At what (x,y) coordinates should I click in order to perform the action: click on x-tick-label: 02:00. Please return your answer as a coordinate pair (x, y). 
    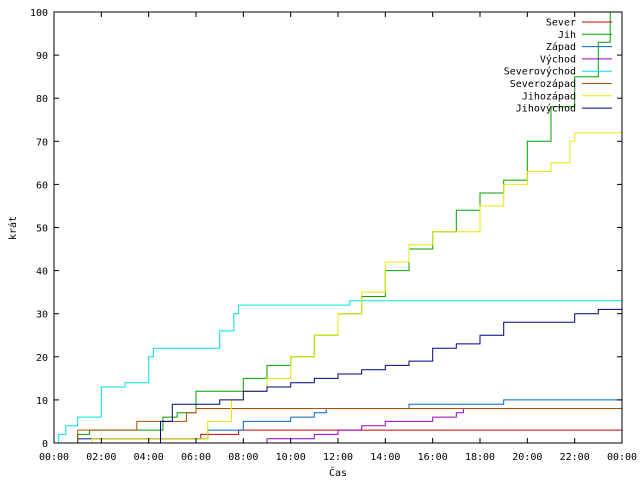
    Looking at the image, I should click on (101, 457).